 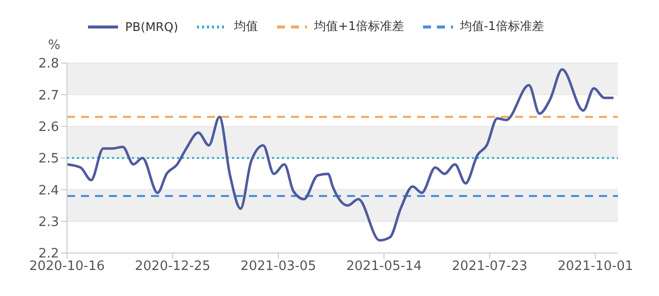 What do you see at coordinates (48, 222) in the screenshot?
I see `y-tick-label: 2.3` at bounding box center [48, 222].